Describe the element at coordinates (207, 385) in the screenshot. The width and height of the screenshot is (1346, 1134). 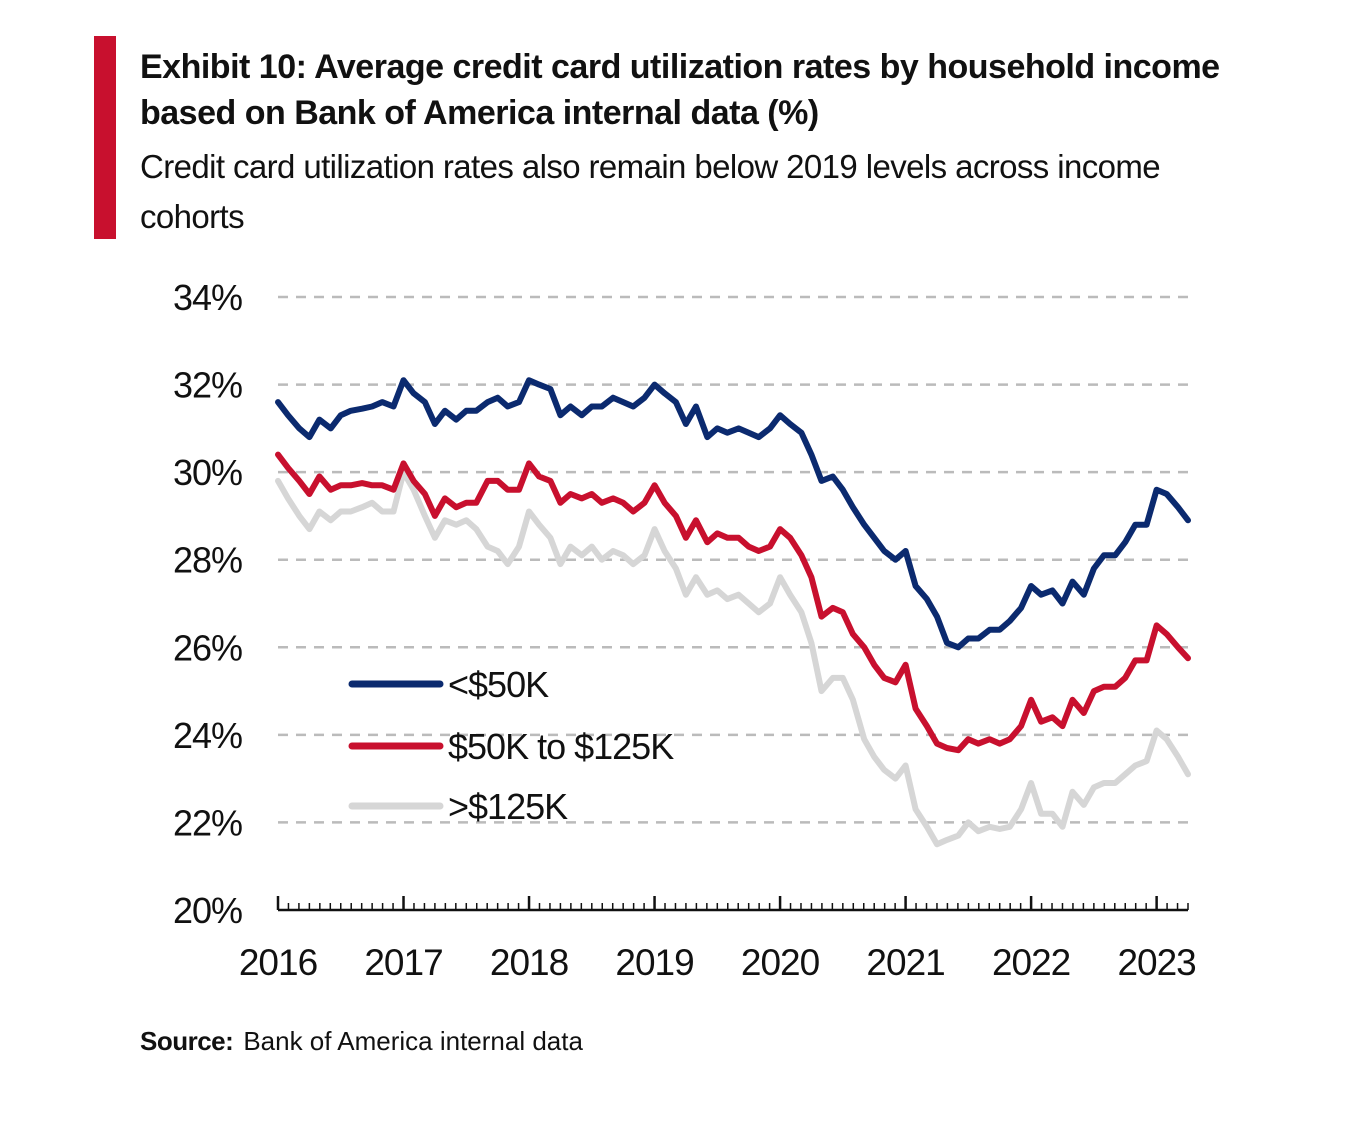
I see `y-tick-label: 32%` at that location.